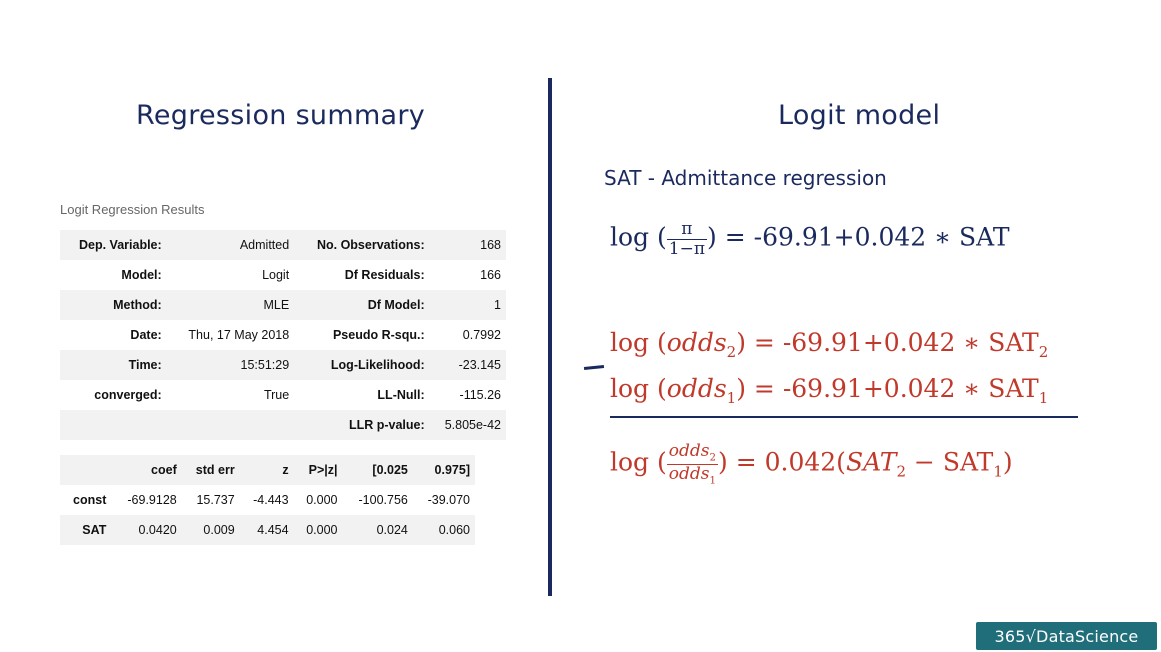  What do you see at coordinates (467, 425) in the screenshot?
I see `stat-value: 5.805e-42` at bounding box center [467, 425].